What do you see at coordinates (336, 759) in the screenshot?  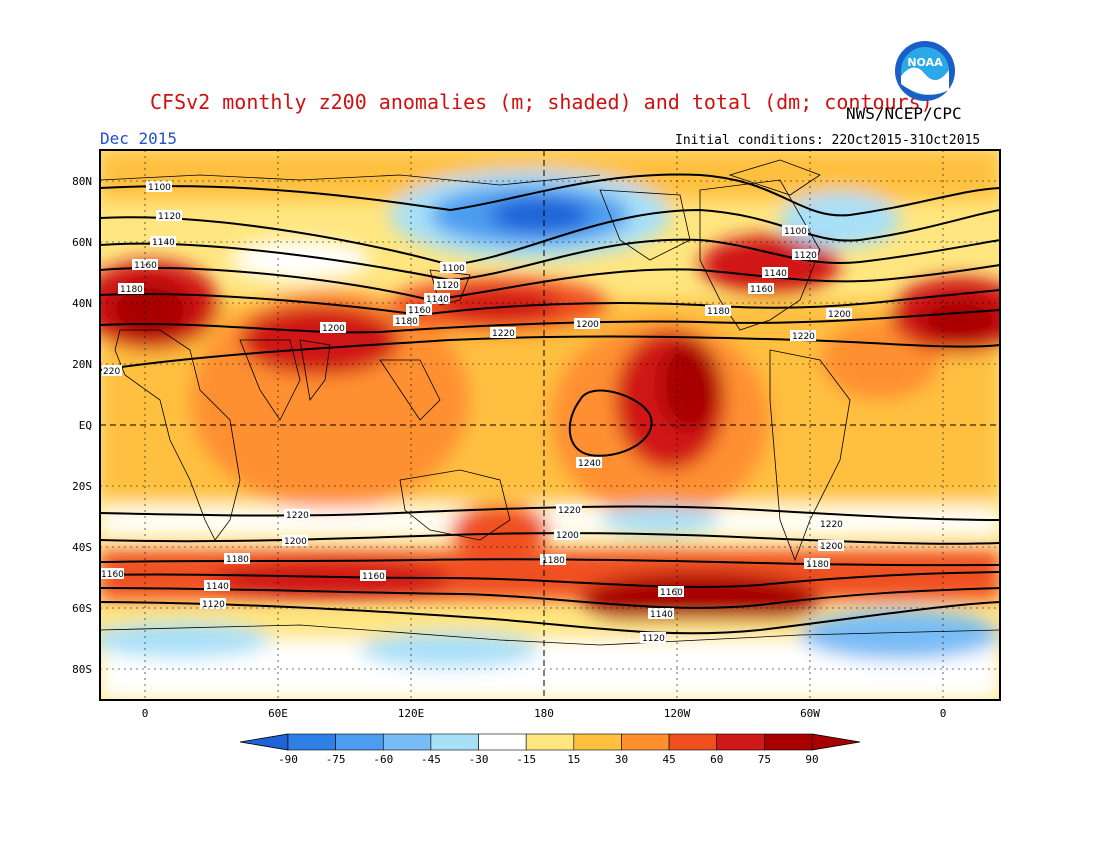 I see `colorbar-tick-label: -75` at bounding box center [336, 759].